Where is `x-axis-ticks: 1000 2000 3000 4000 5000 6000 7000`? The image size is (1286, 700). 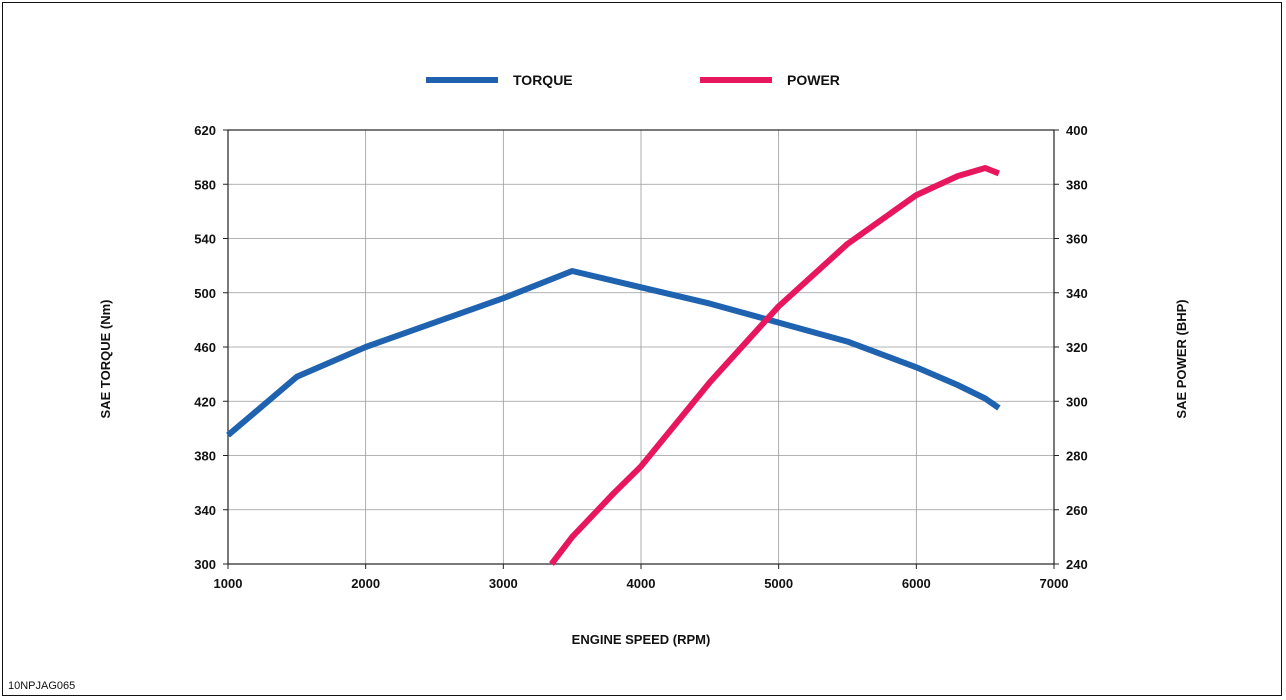 x-axis-ticks: 1000 2000 3000 4000 5000 6000 7000 is located at coordinates (641, 577).